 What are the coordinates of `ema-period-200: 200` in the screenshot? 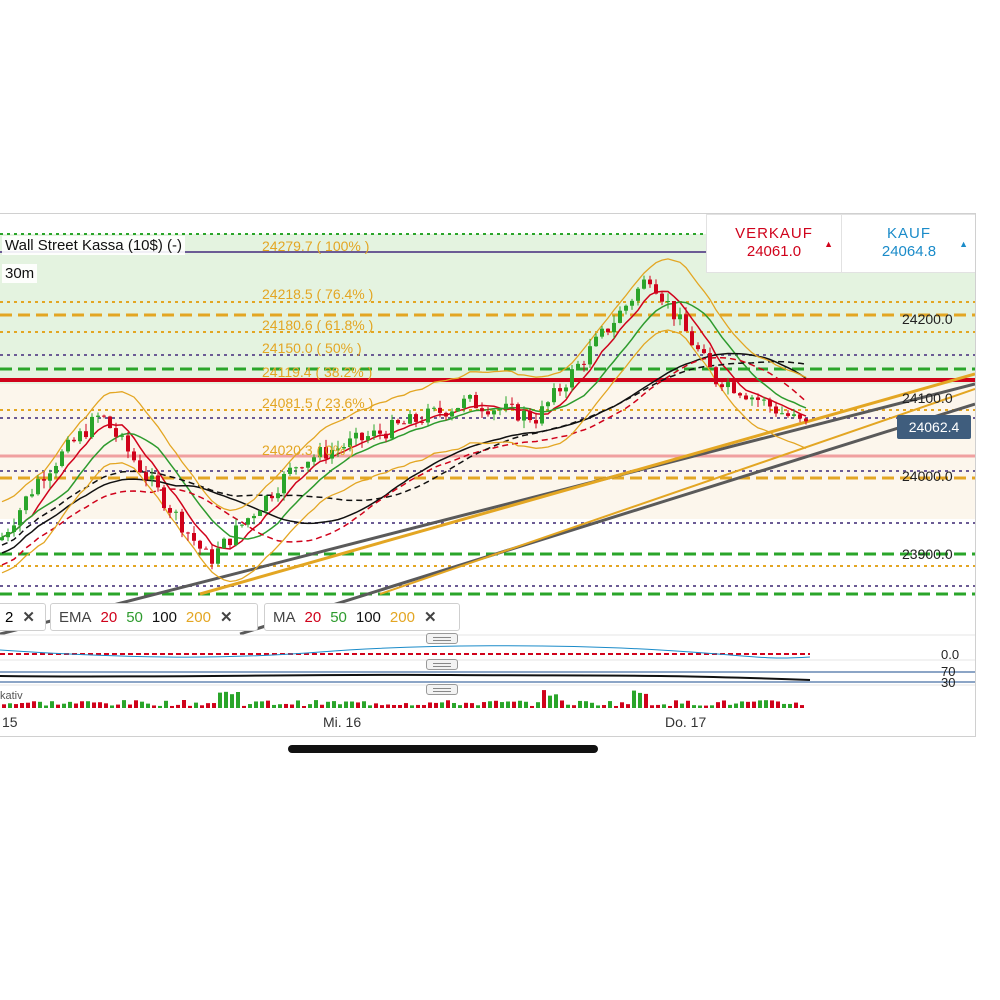 It's located at (198, 617).